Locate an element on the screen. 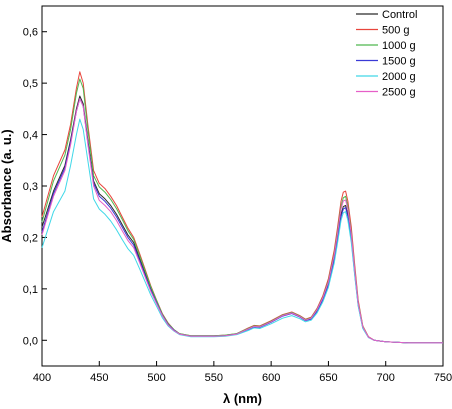 The width and height of the screenshot is (452, 409). y-tick-label: 0,4 is located at coordinates (30, 136).